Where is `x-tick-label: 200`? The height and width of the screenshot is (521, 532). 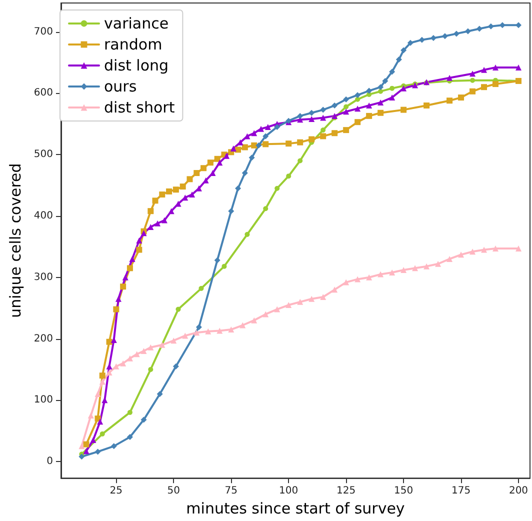
x-tick-label: 200 is located at coordinates (518, 491).